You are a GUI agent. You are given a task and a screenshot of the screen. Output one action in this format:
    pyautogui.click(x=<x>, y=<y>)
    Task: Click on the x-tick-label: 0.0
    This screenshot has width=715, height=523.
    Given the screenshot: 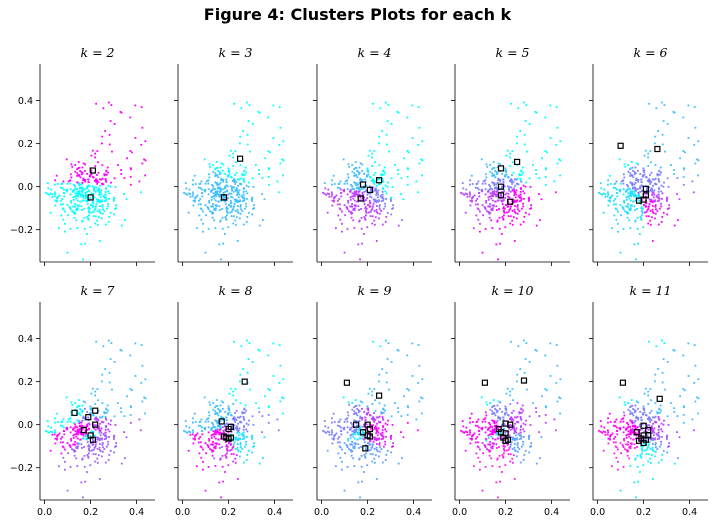 What is the action you would take?
    pyautogui.click(x=44, y=512)
    